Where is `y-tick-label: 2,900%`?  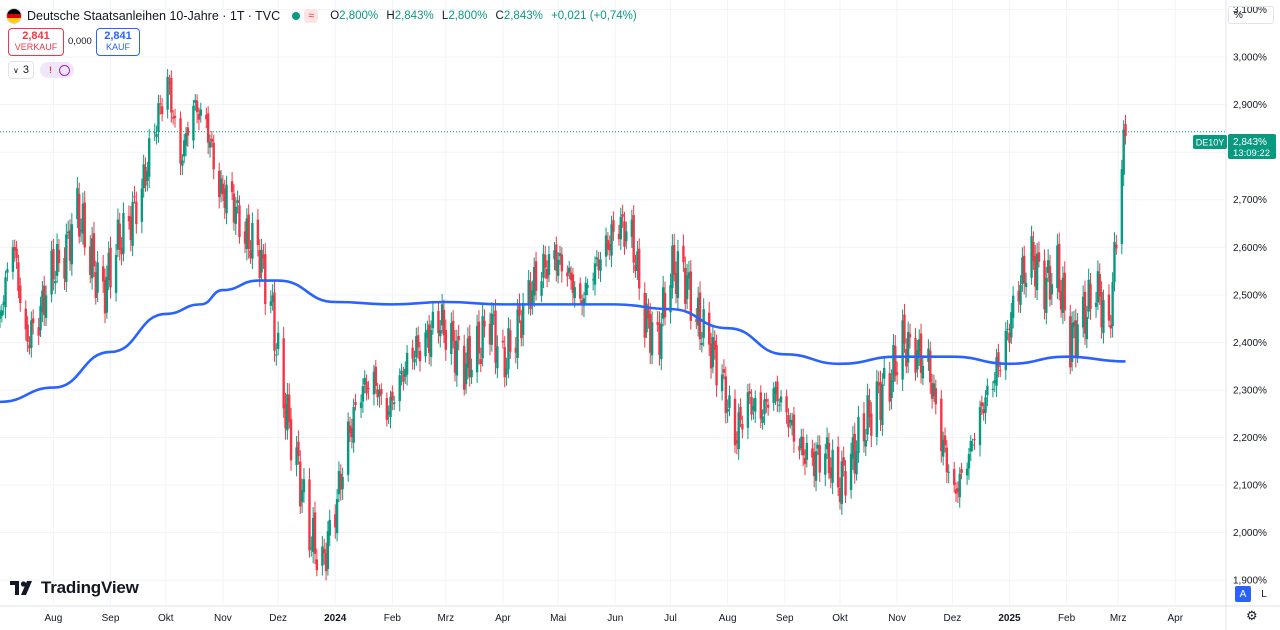
y-tick-label: 2,900% is located at coordinates (1250, 105).